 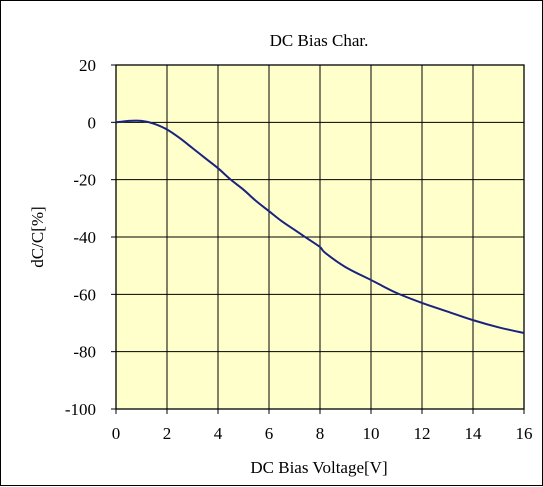 What do you see at coordinates (37, 236) in the screenshot?
I see `y-axis-label: dC/C[%]` at bounding box center [37, 236].